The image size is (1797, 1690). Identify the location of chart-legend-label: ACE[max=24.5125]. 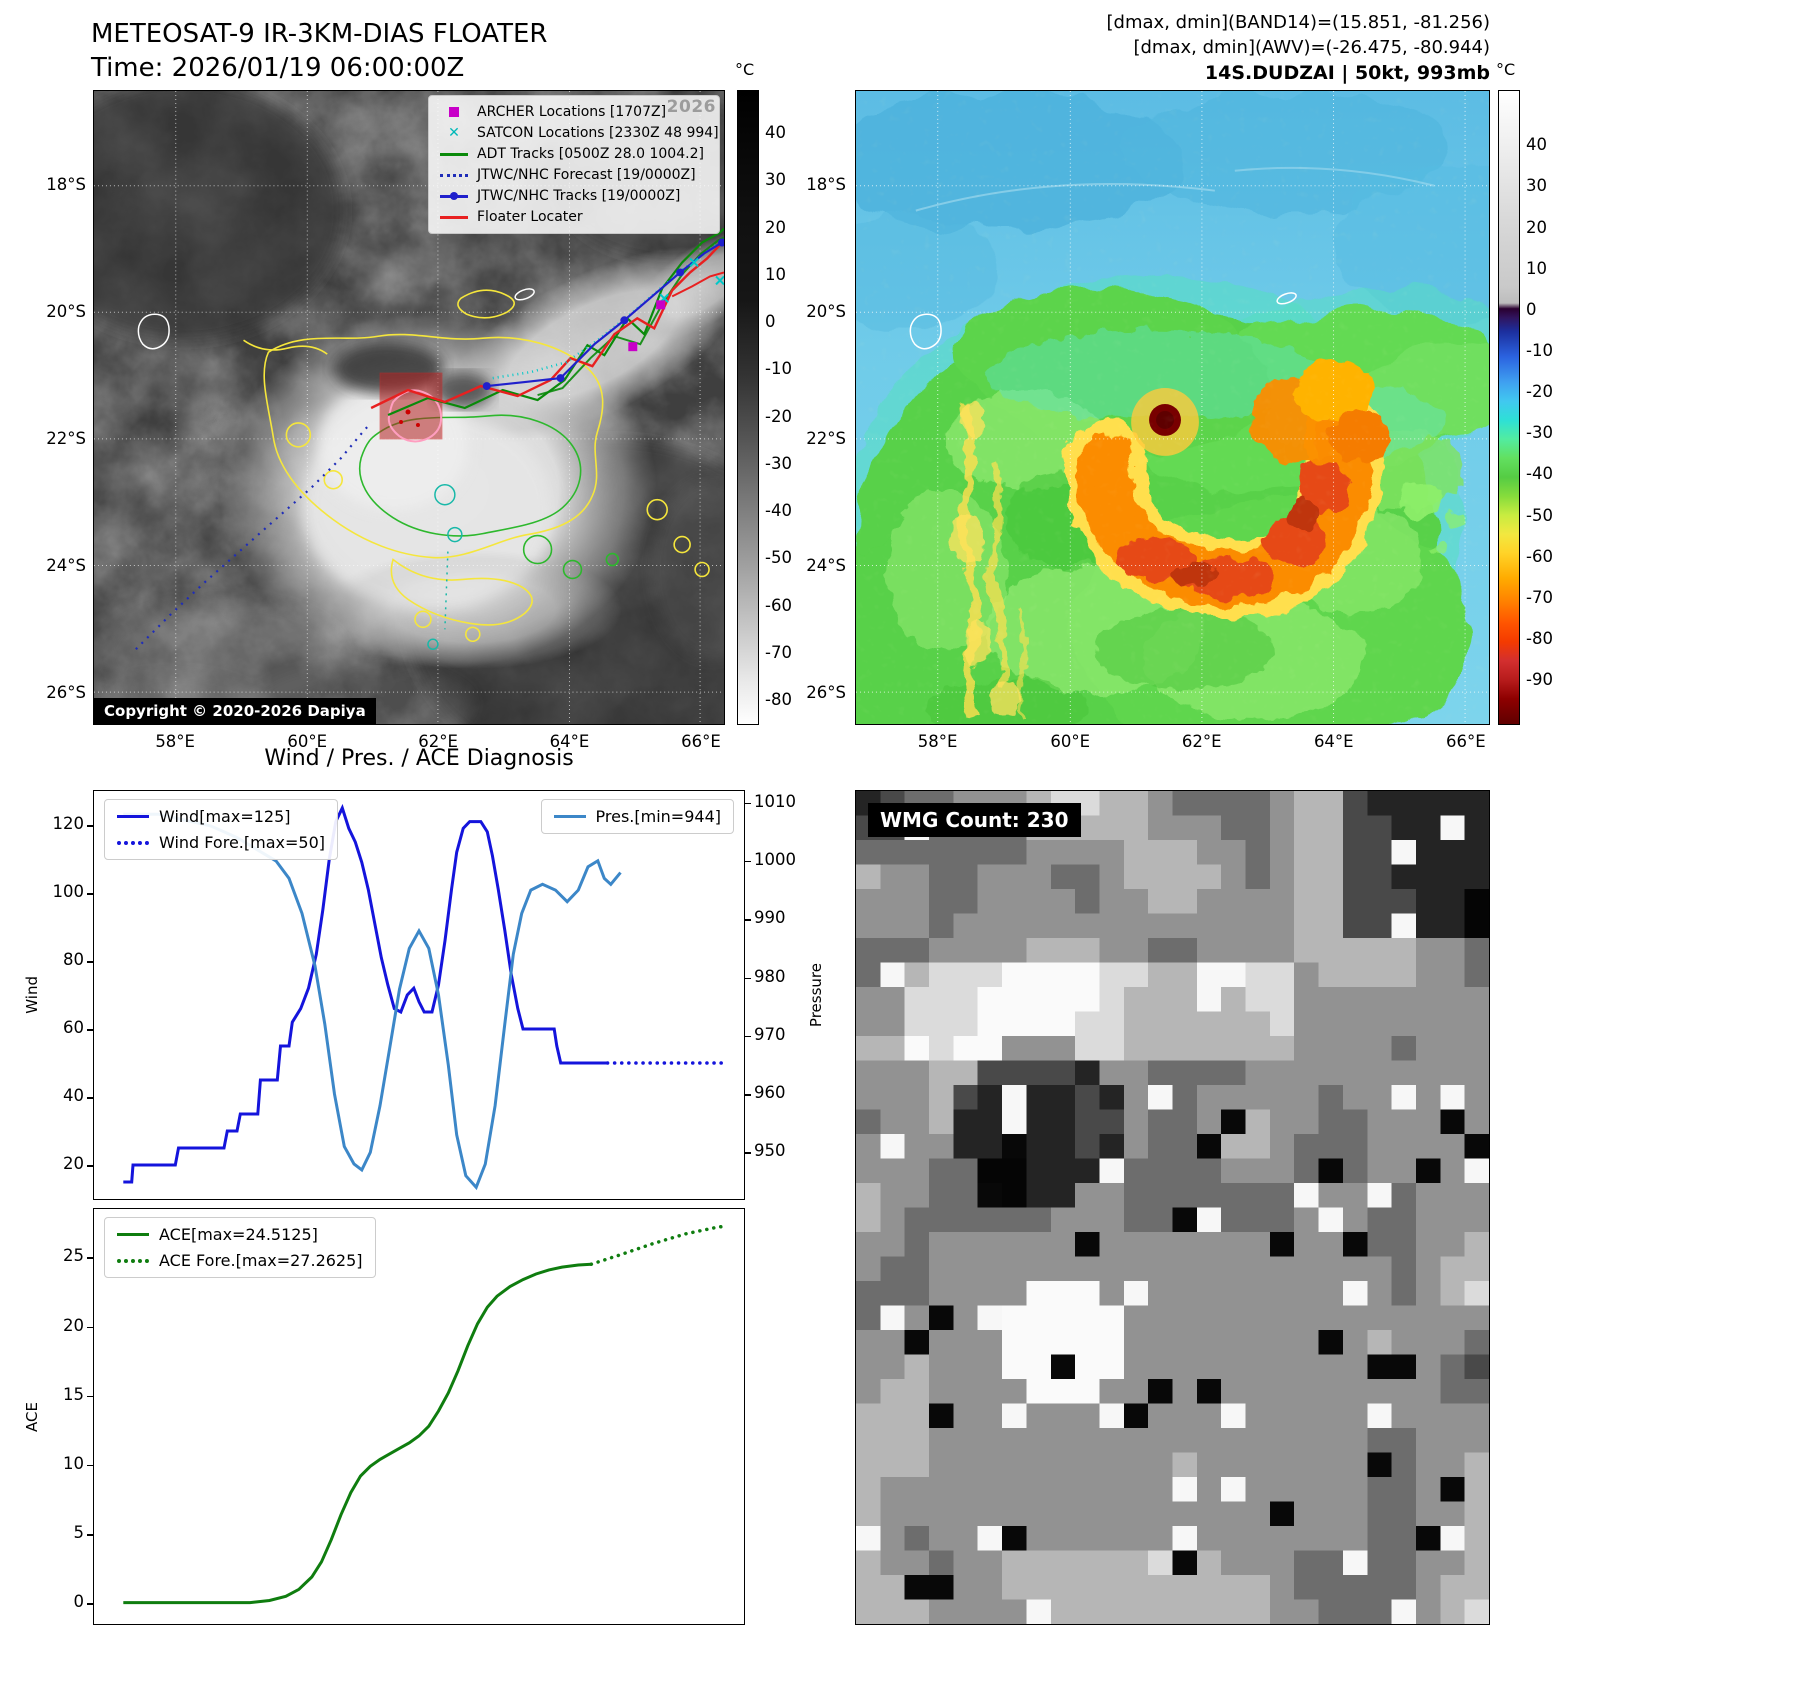
(238, 1234).